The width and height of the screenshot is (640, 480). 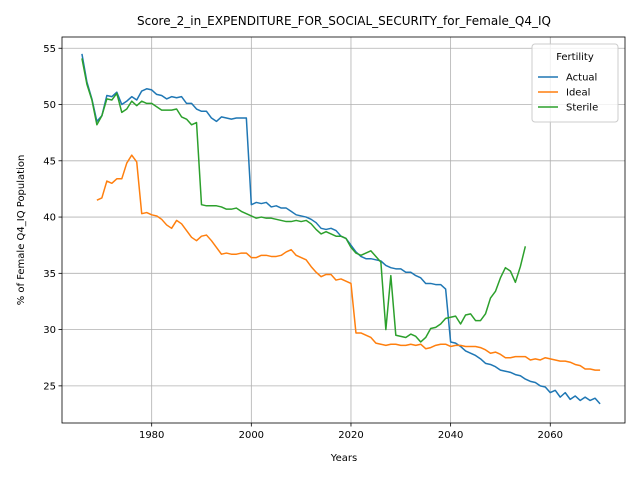 I want to click on y-tick-label: 40, so click(x=49, y=218).